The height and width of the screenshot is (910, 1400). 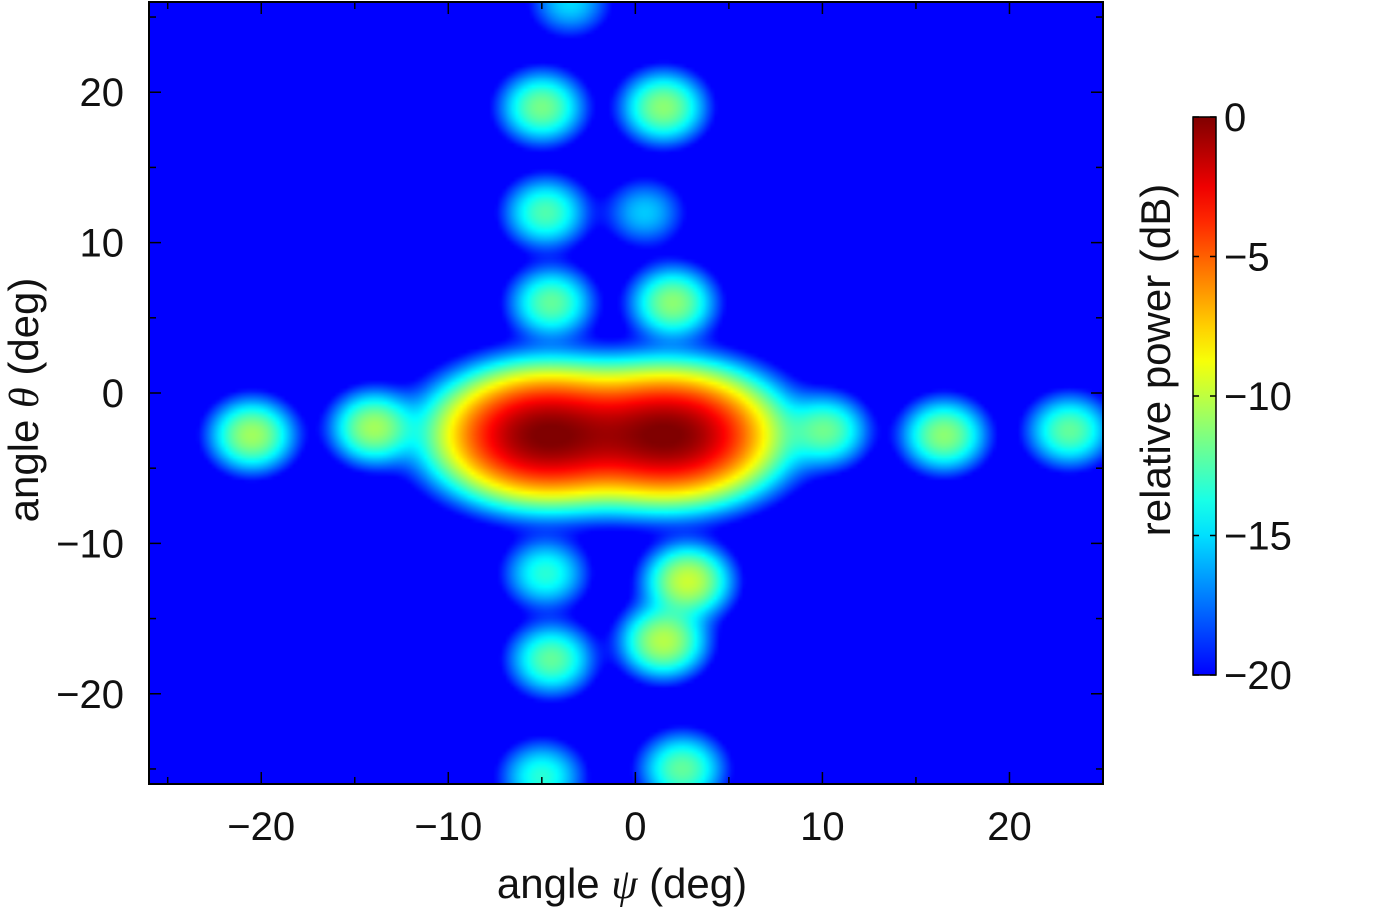 I want to click on y-tick-label: 10, so click(x=102, y=244).